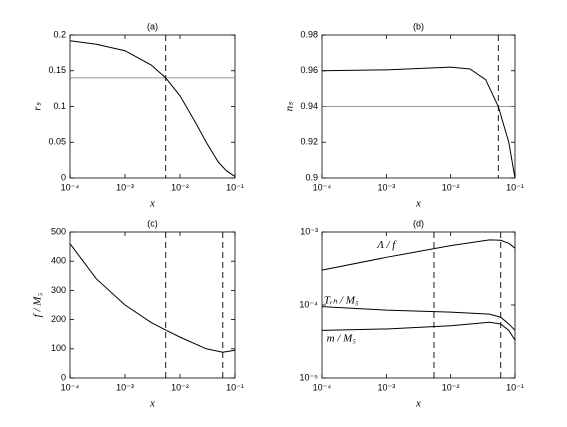 Image resolution: width=567 pixels, height=427 pixels. I want to click on series-label: m / M₅, so click(342, 338).